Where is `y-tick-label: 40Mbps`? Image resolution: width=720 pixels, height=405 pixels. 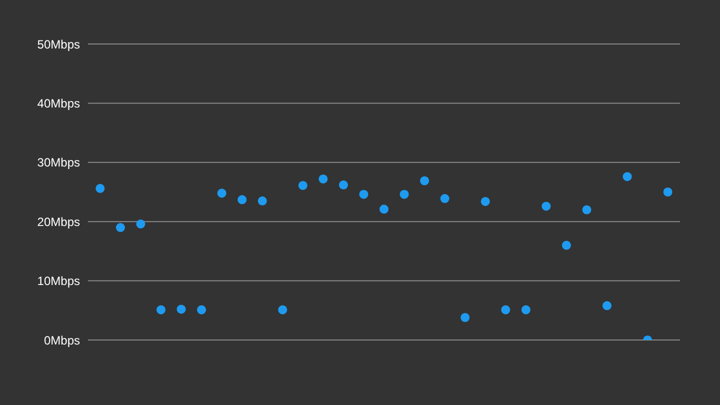 y-tick-label: 40Mbps is located at coordinates (58, 103).